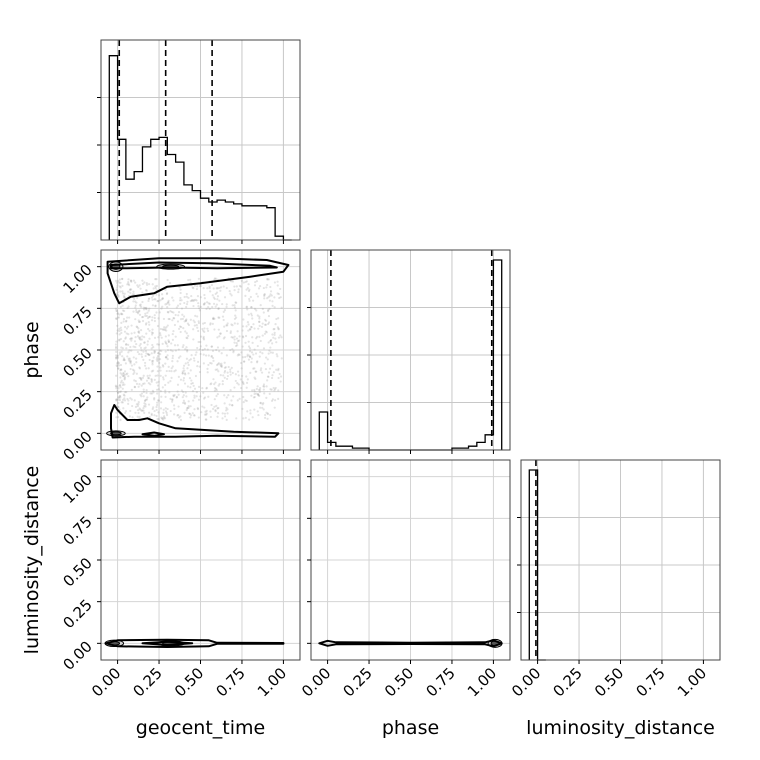 This screenshot has height=760, width=760. I want to click on y-tick-label: 0.25, so click(77, 614).